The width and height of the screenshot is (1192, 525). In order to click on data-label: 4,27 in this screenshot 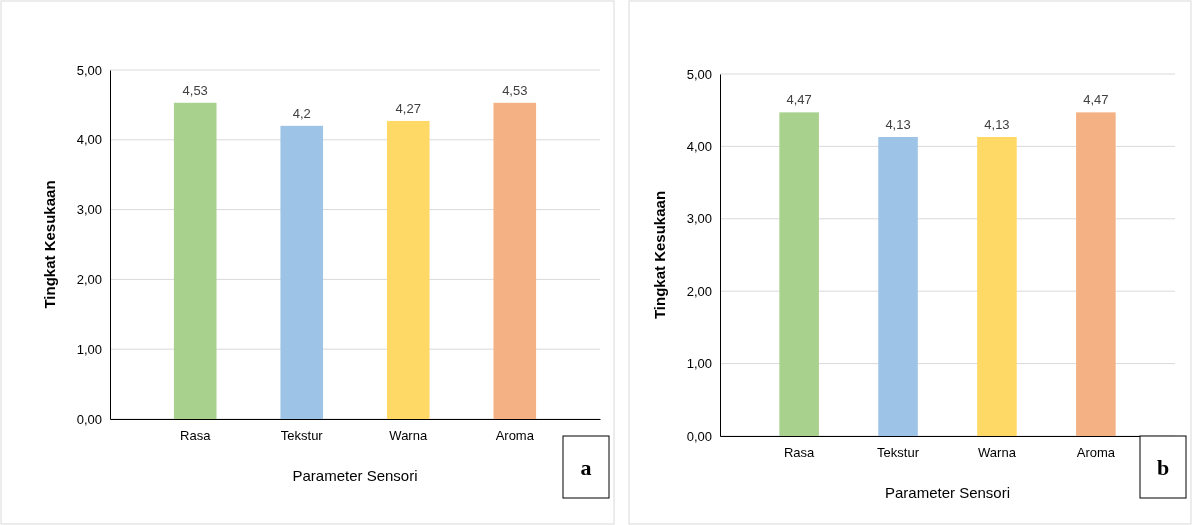, I will do `click(408, 108)`.